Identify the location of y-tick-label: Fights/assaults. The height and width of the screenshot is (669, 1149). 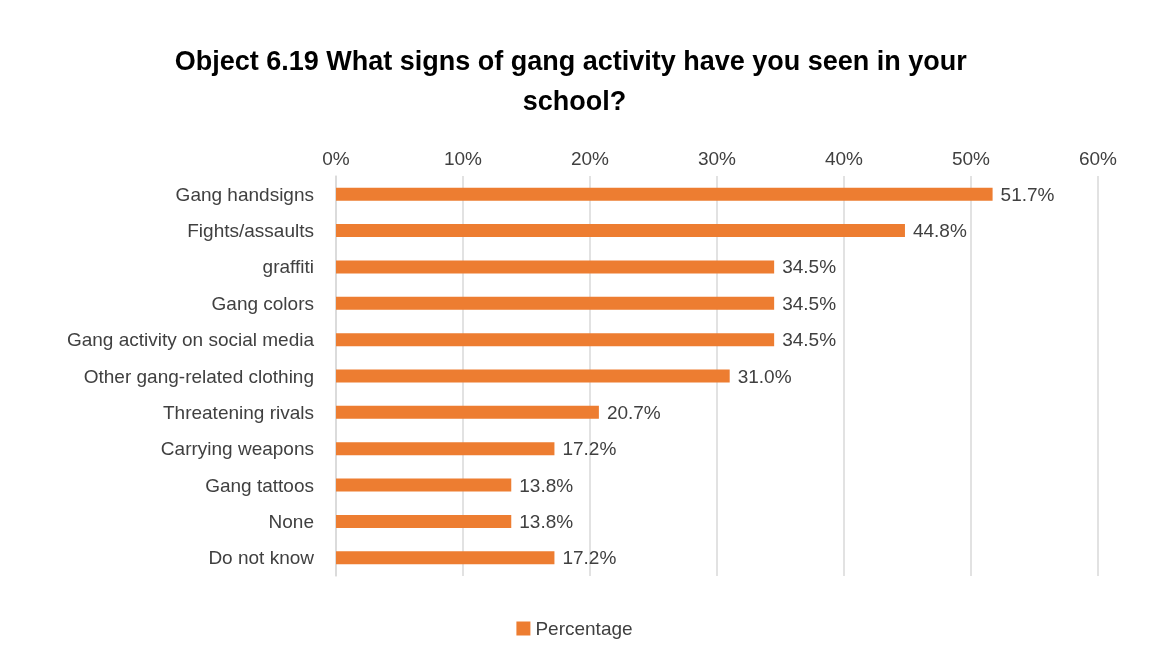
(250, 231).